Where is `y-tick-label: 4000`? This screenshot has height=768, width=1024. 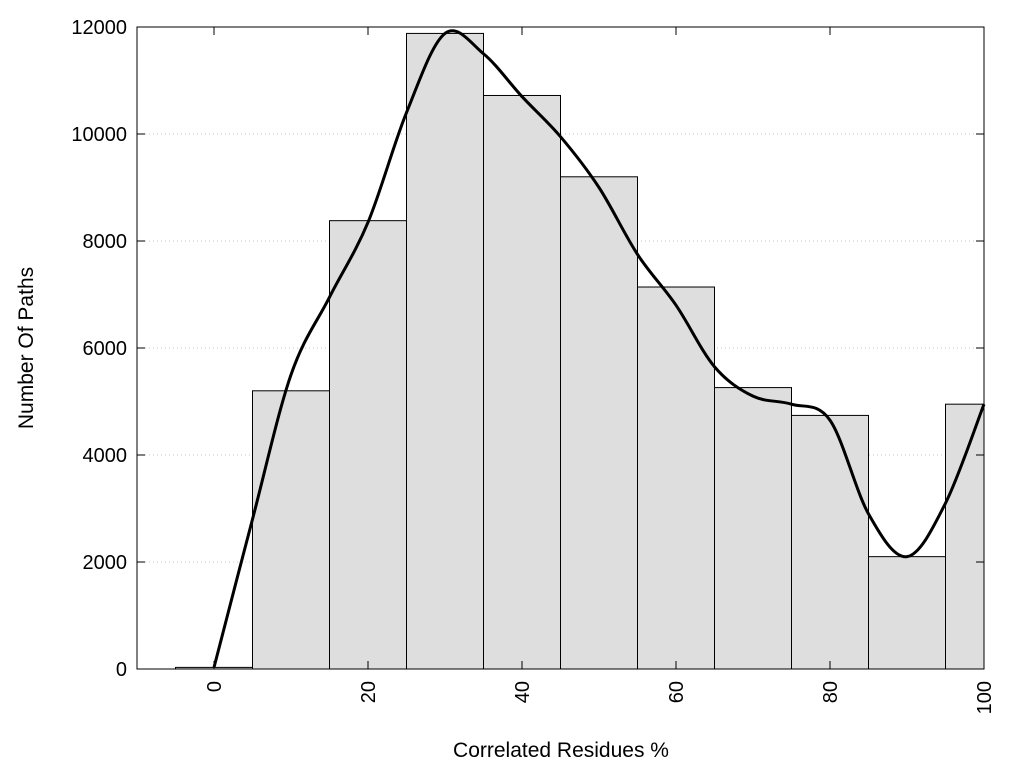 y-tick-label: 4000 is located at coordinates (105, 456).